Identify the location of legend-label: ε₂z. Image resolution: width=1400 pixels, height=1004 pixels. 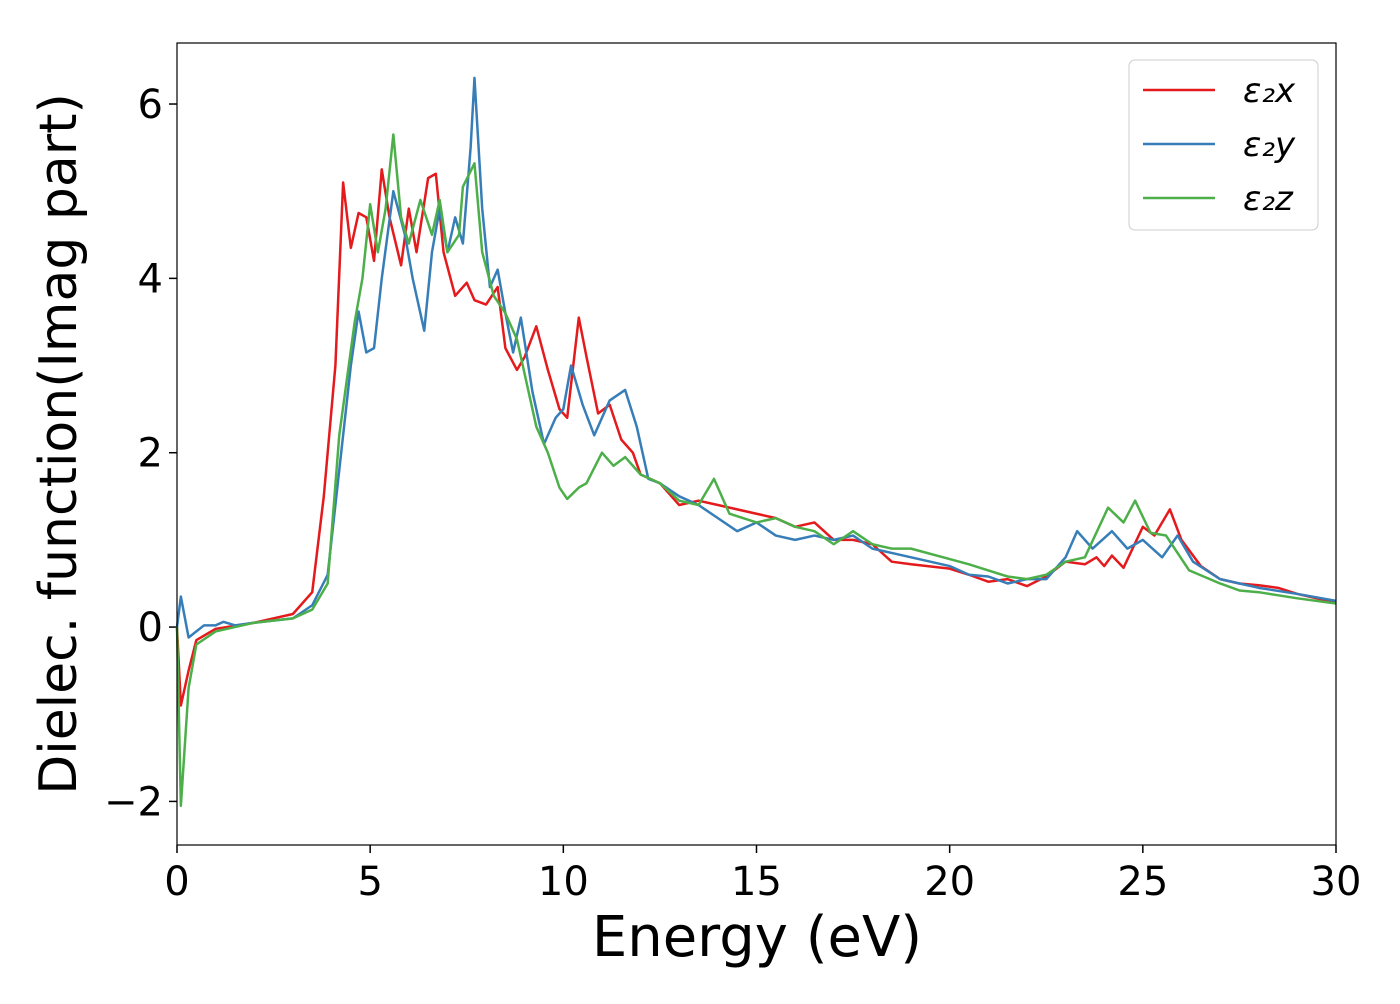
(1268, 199).